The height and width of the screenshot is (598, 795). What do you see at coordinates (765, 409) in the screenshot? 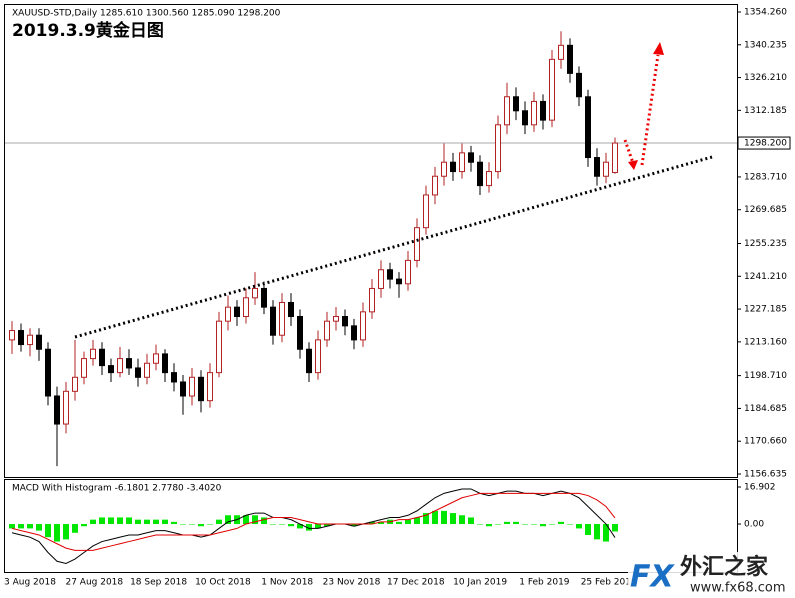
I see `y-tick-label: 1184.685` at bounding box center [765, 409].